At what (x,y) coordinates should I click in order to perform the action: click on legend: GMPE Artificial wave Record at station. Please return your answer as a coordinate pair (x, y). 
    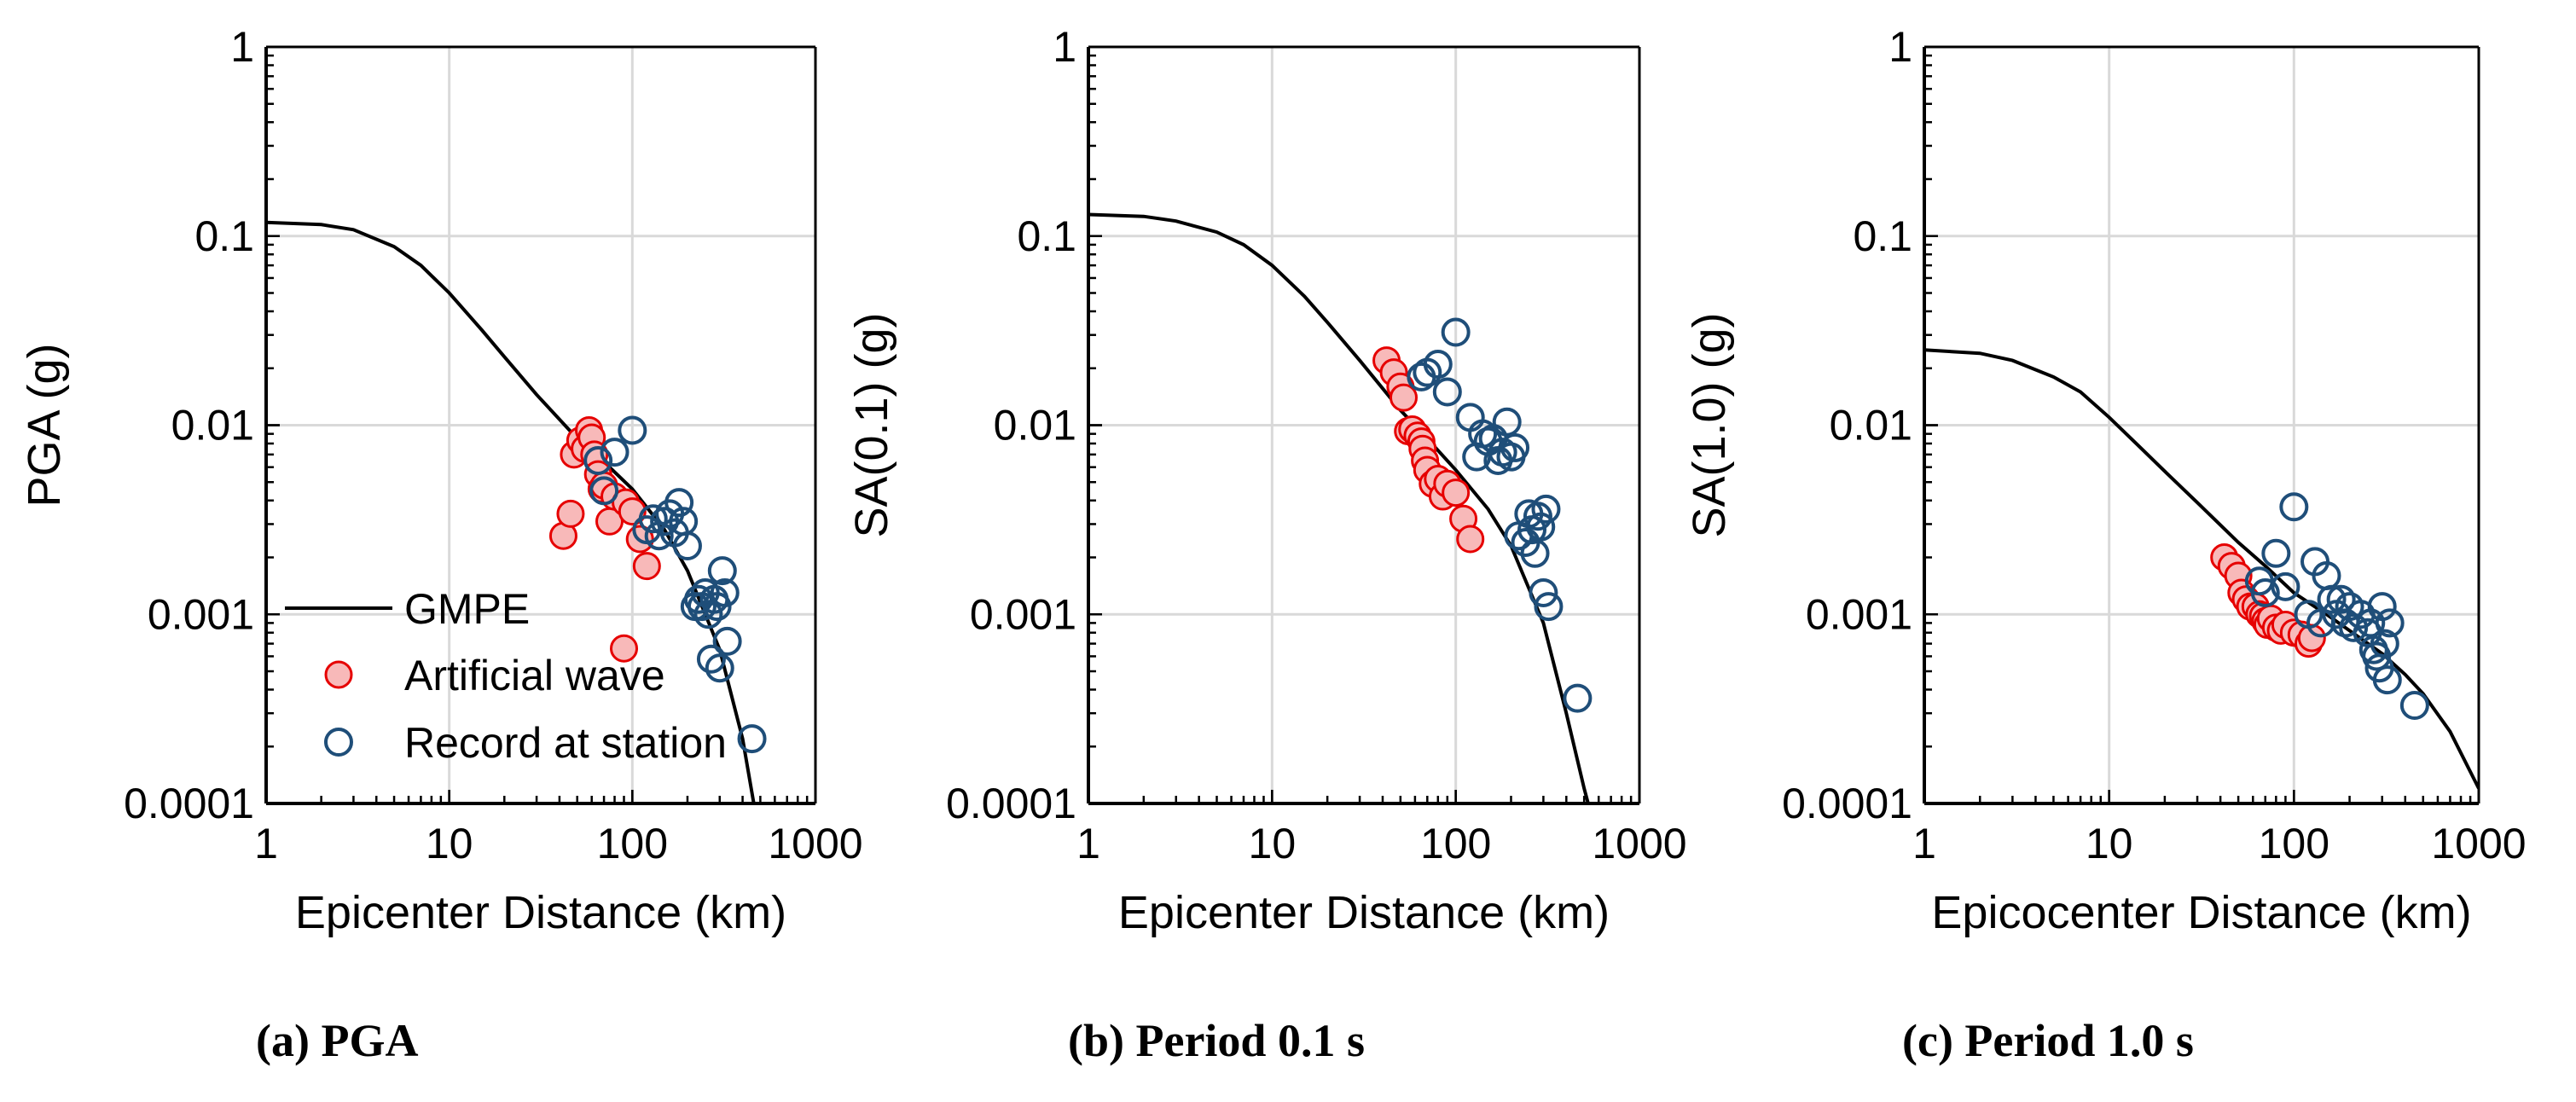
    Looking at the image, I should click on (506, 676).